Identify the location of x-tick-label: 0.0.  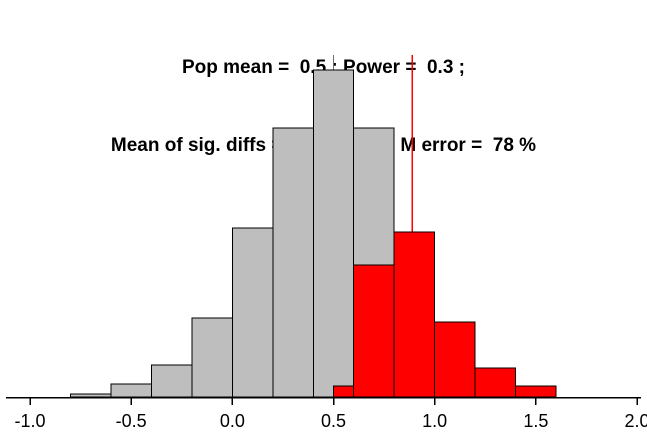
(232, 421).